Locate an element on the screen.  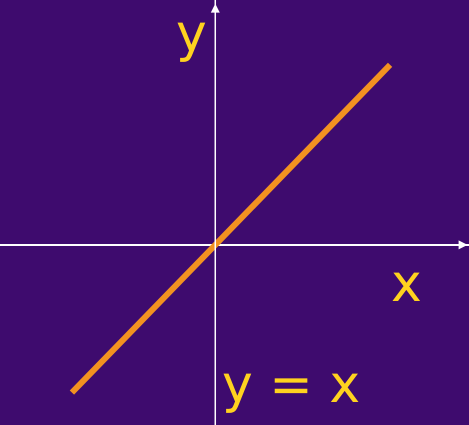
annotation: y = x is located at coordinates (291, 385).